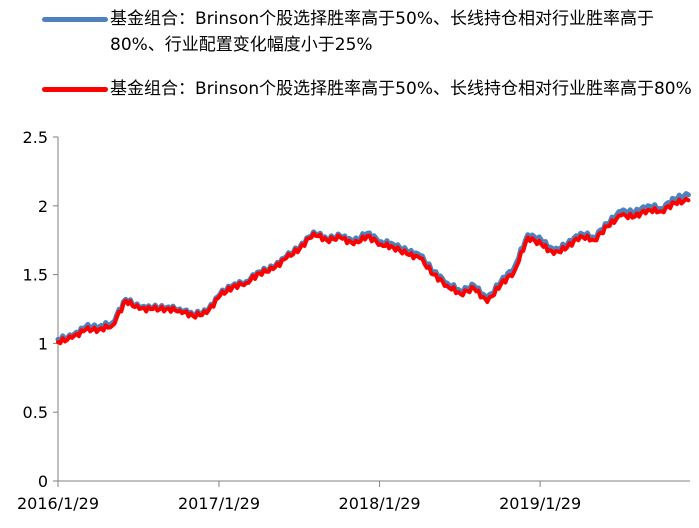 The height and width of the screenshot is (528, 699). What do you see at coordinates (35, 275) in the screenshot?
I see `y-tick-label-3: 1.5` at bounding box center [35, 275].